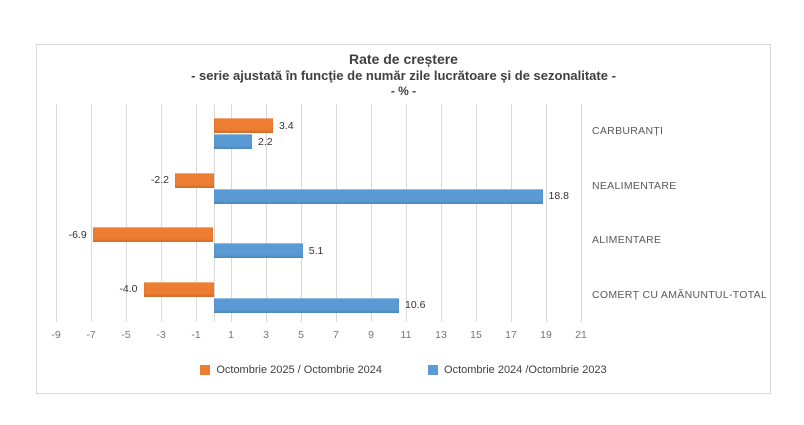  I want to click on bar-value-label: 10.6, so click(415, 305).